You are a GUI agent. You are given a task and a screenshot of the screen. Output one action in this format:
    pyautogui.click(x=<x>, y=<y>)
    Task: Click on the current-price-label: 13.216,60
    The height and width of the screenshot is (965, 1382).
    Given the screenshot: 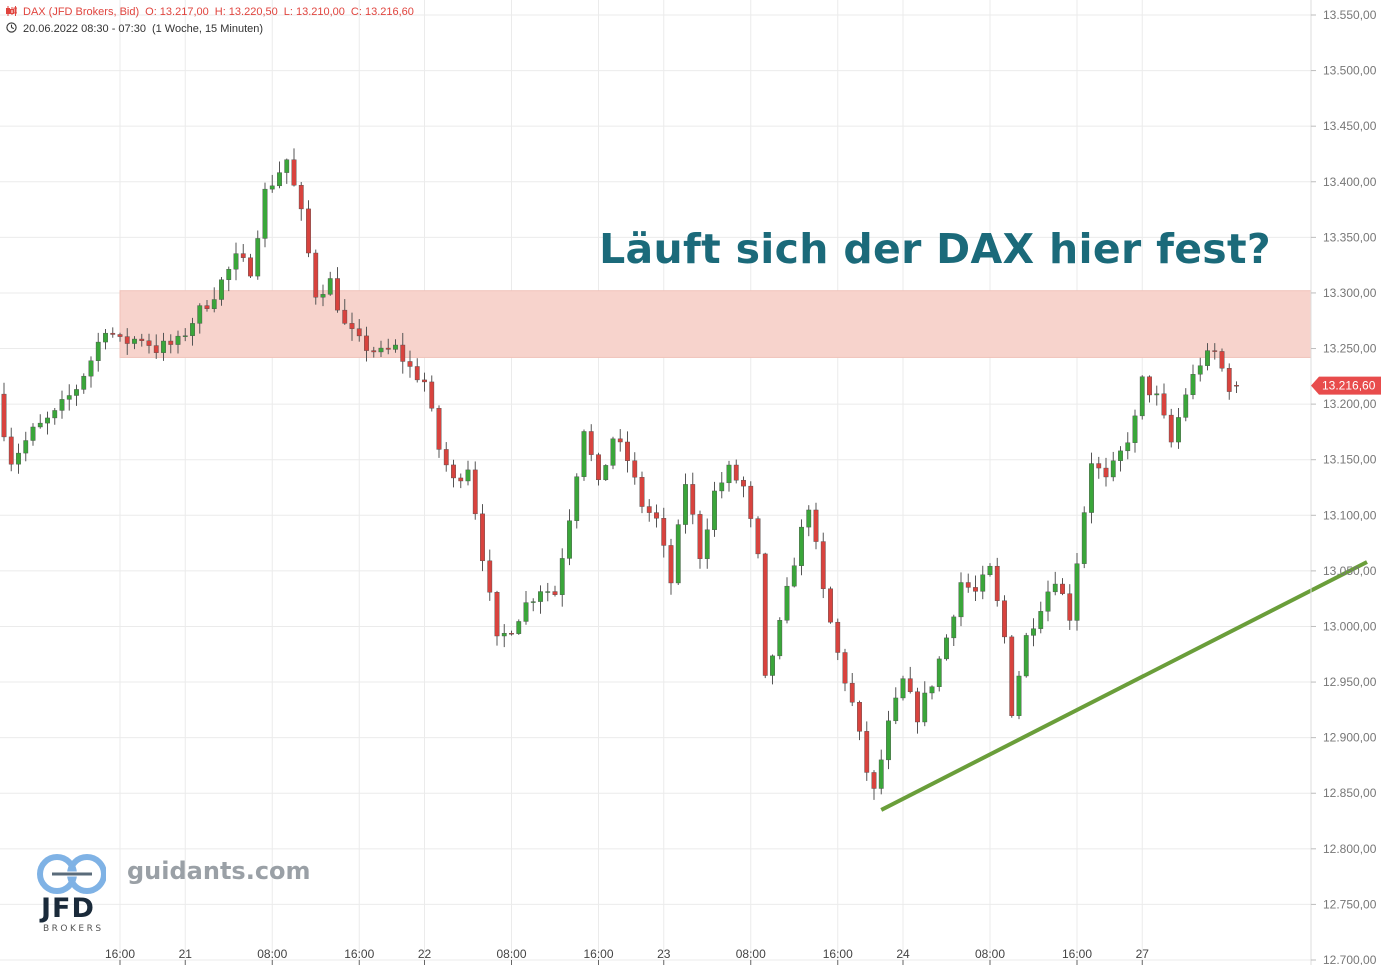 What is the action you would take?
    pyautogui.click(x=1349, y=386)
    